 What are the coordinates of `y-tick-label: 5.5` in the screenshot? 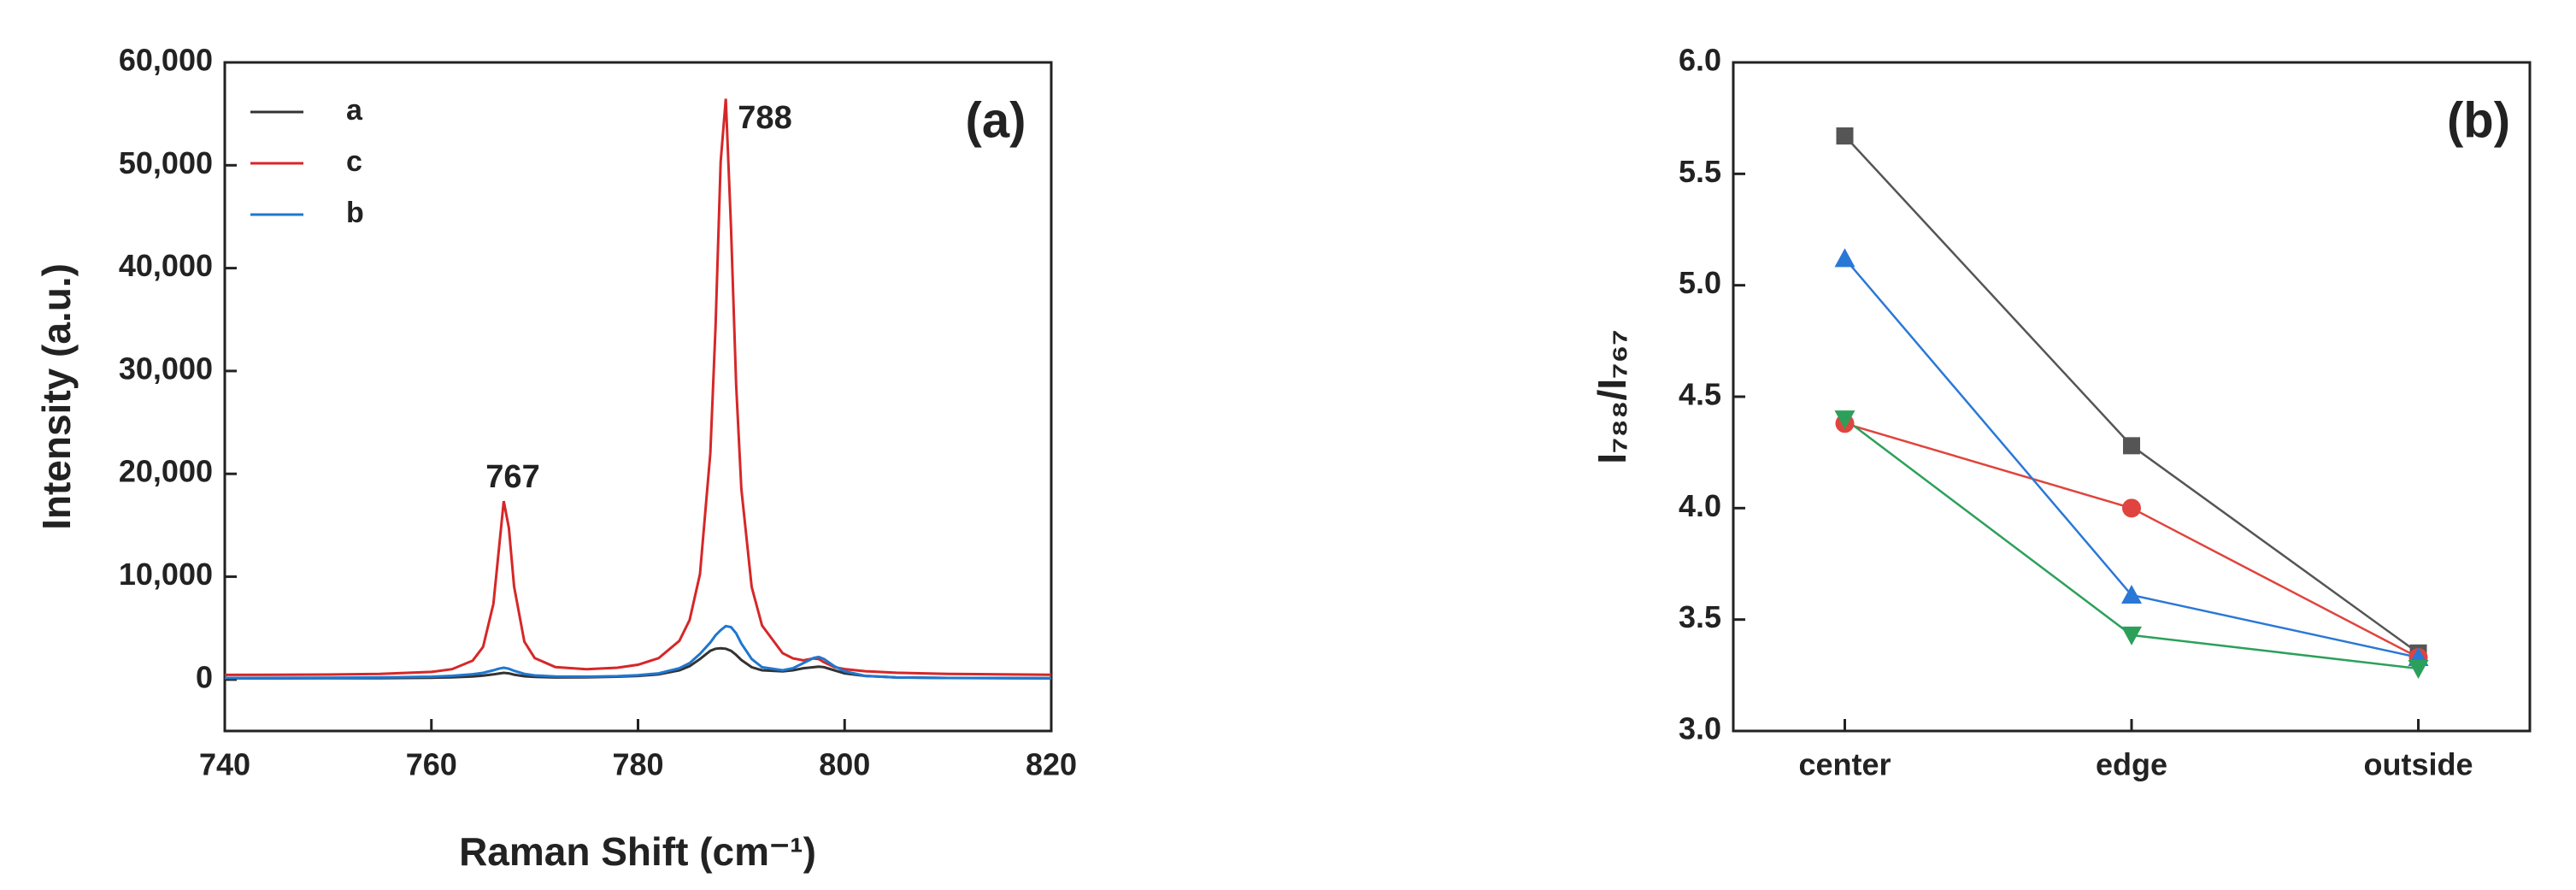 It's located at (1700, 171).